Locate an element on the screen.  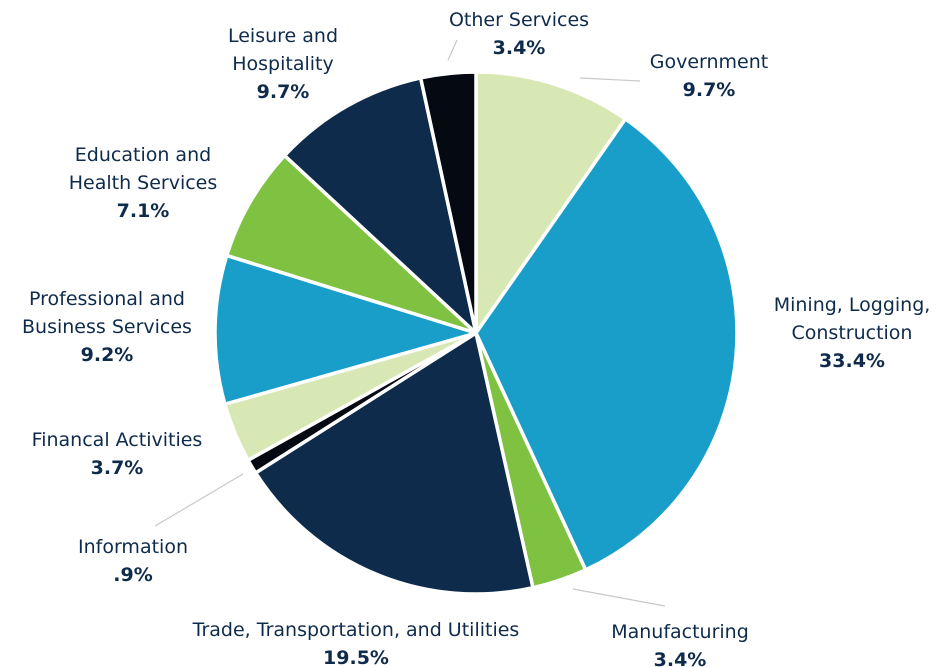
slice-label-other-services: Other Services 3.4% is located at coordinates (519, 34).